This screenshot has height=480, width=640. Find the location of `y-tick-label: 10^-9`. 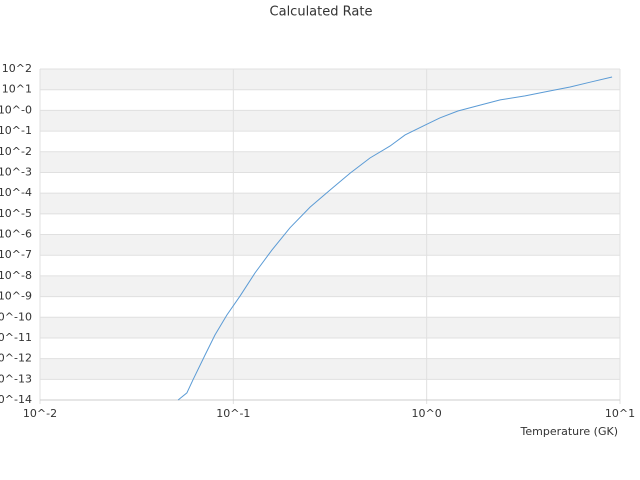

y-tick-label: 10^-9 is located at coordinates (16, 296).